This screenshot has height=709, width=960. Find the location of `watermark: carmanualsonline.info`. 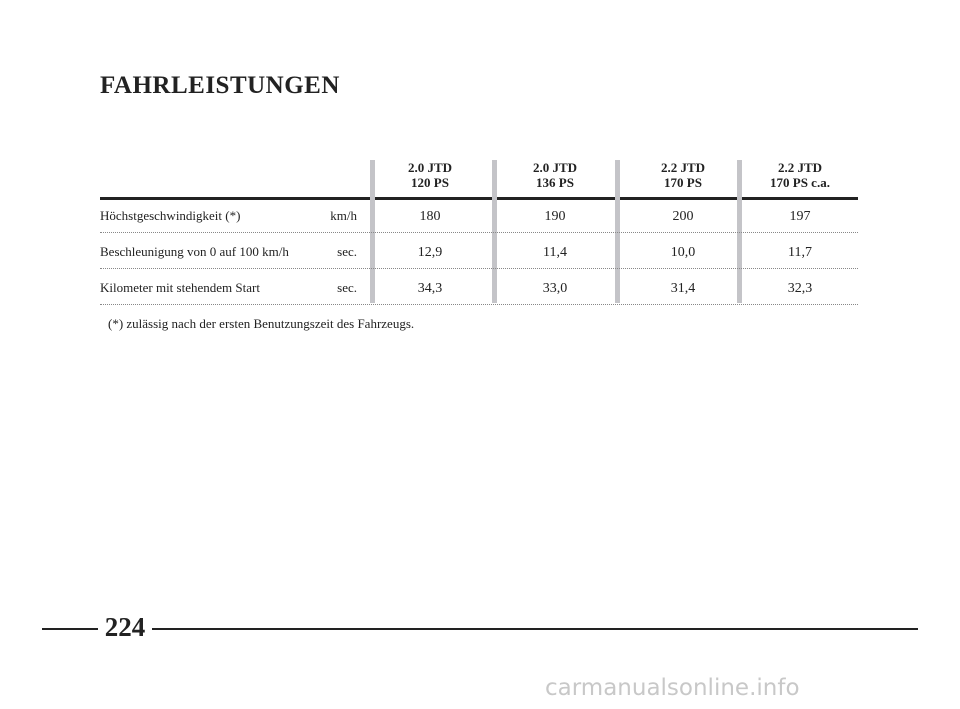

watermark: carmanualsonline.info is located at coordinates (672, 688).